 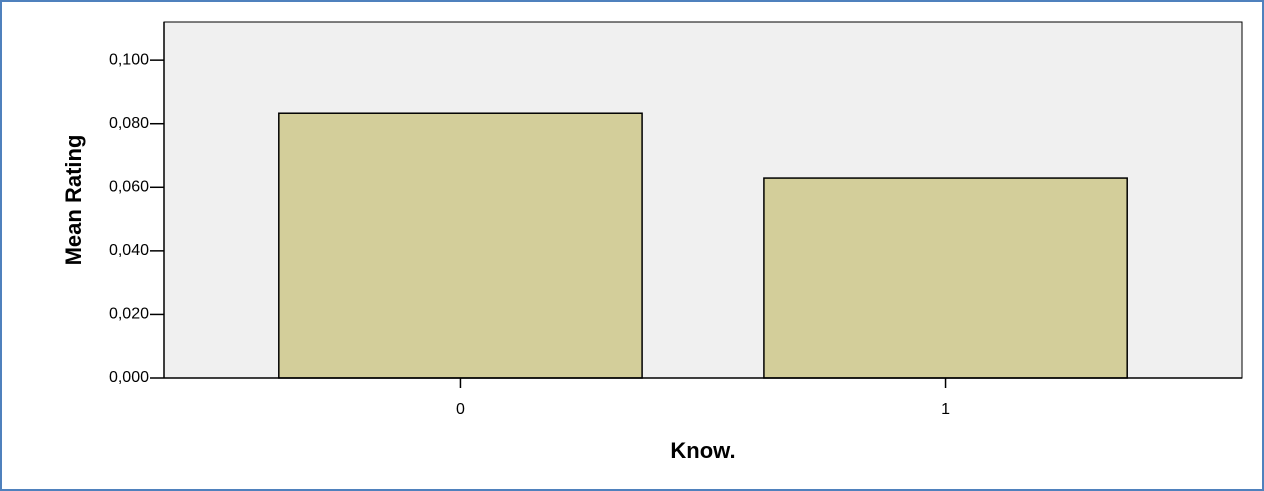 I want to click on y-tick-label: 0,080, so click(x=129, y=123).